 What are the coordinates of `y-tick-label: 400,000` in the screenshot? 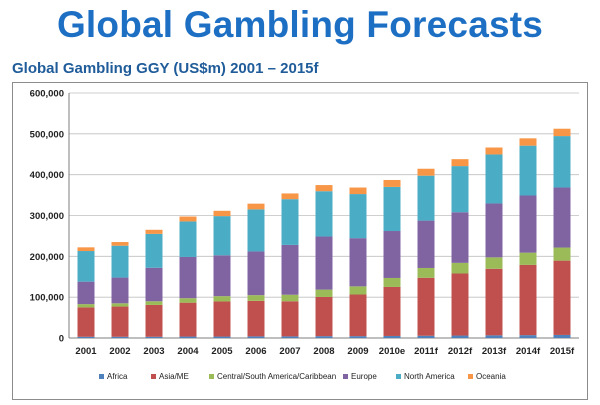 It's located at (47, 175).